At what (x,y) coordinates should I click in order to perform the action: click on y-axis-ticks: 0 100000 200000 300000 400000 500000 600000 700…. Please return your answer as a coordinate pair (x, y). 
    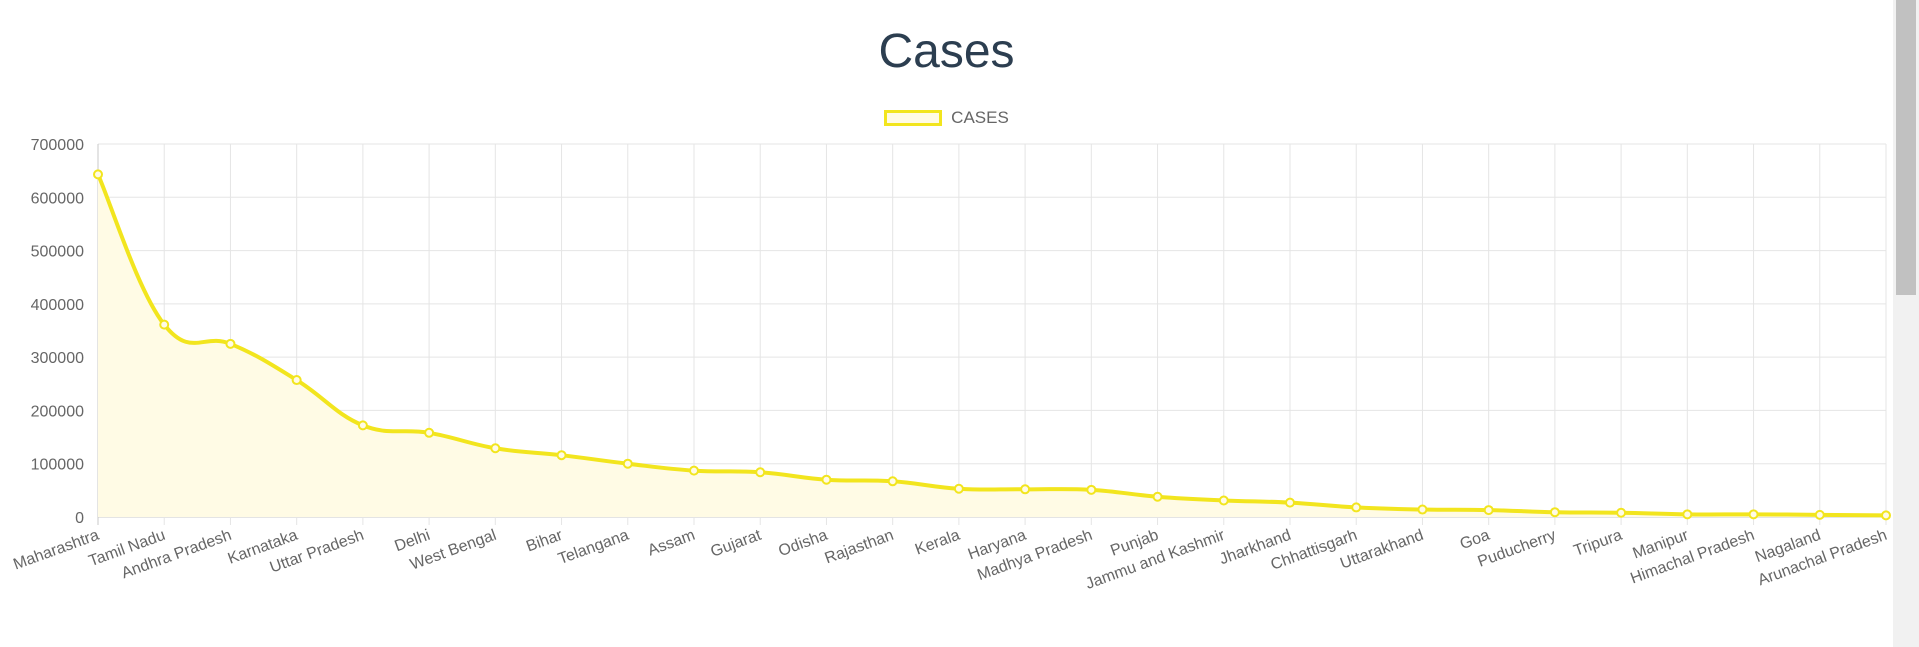
    Looking at the image, I should click on (57, 332).